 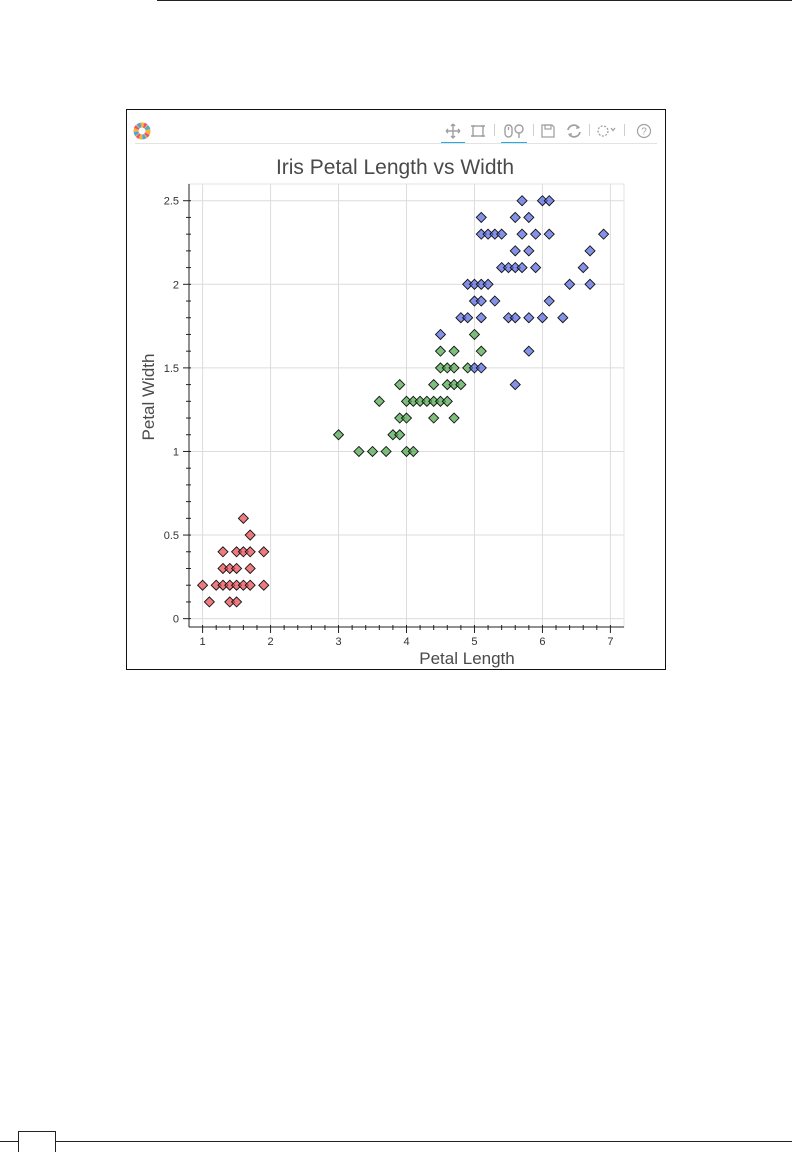 What do you see at coordinates (203, 642) in the screenshot?
I see `x-tick-label: 1` at bounding box center [203, 642].